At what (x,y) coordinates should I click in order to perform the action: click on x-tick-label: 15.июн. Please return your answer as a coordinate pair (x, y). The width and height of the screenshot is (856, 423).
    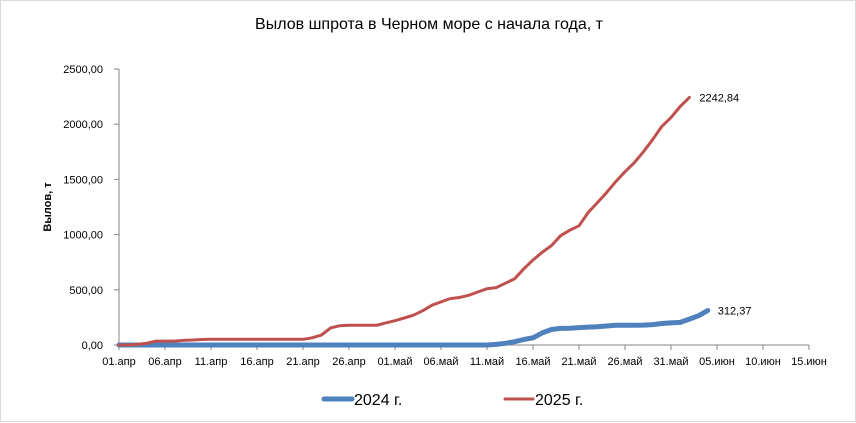
    Looking at the image, I should click on (809, 362).